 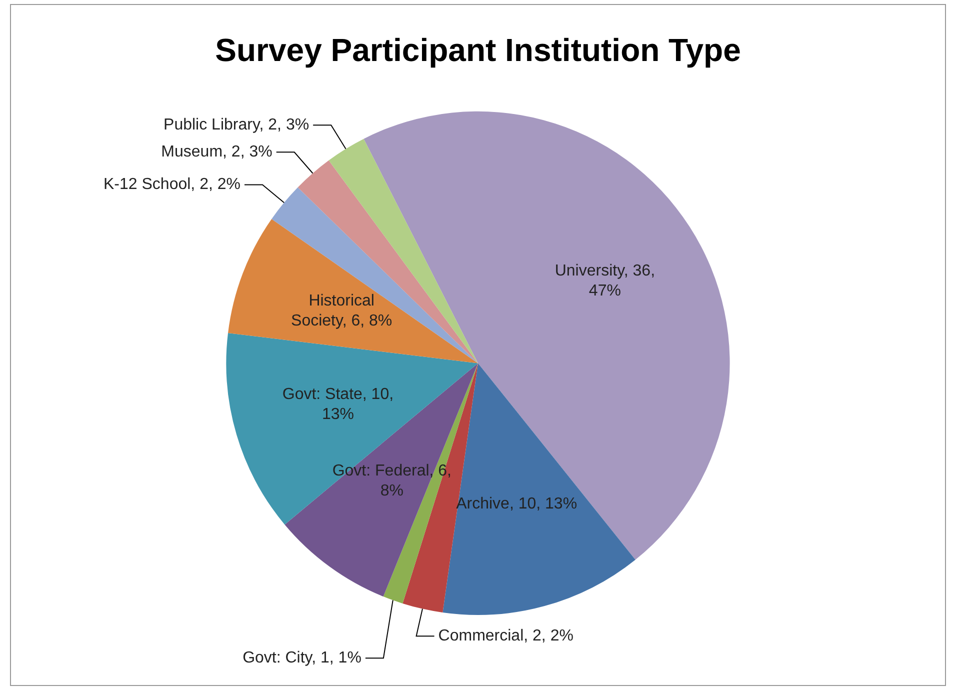 I want to click on slice-label: Commercial, 2, 2%, so click(x=506, y=636).